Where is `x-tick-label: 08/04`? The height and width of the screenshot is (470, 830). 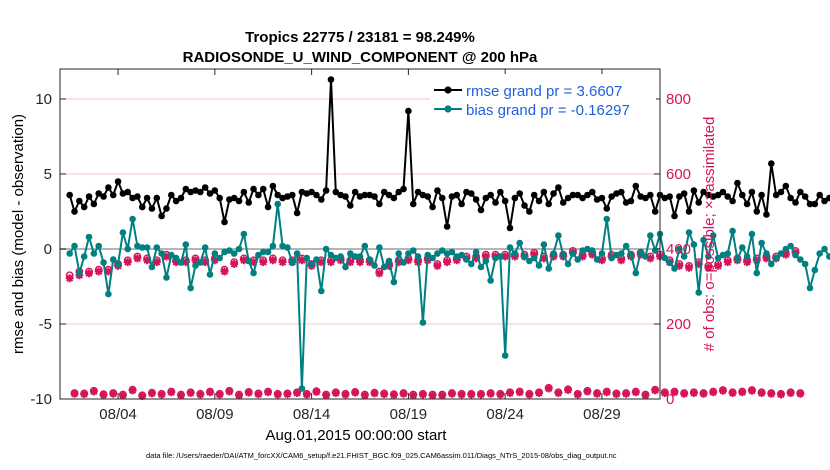
x-tick-label: 08/04 is located at coordinates (118, 414).